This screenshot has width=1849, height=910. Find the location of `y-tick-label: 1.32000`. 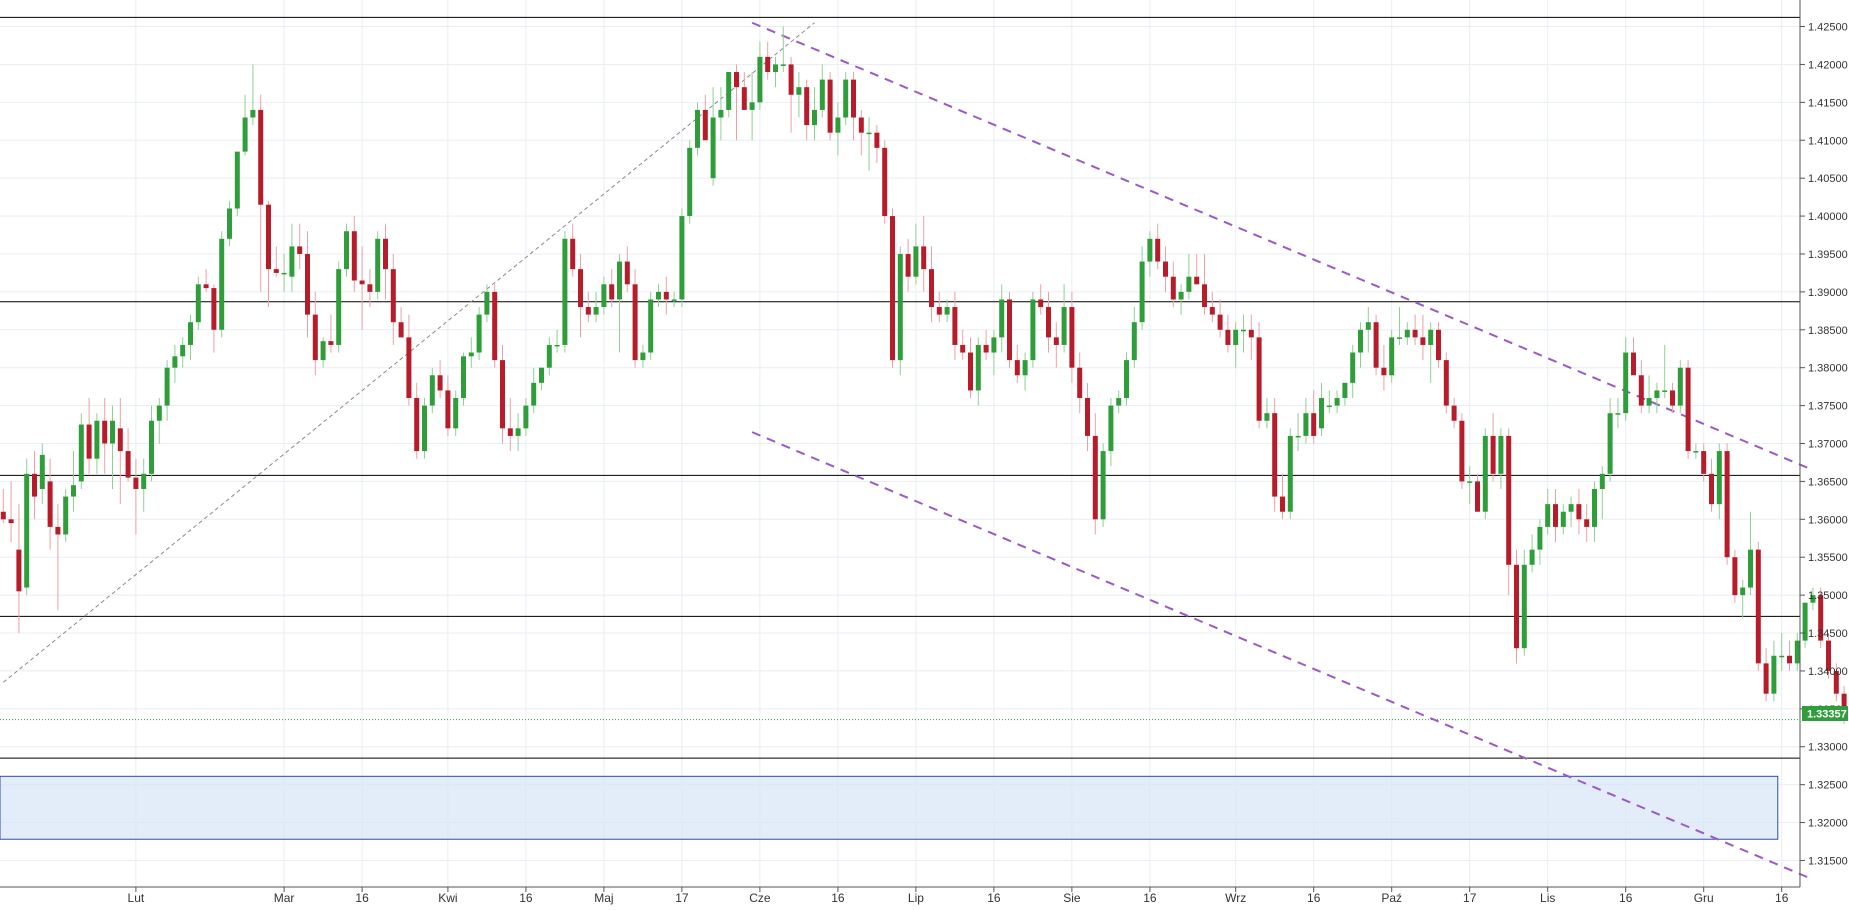

y-tick-label: 1.32000 is located at coordinates (1828, 824).